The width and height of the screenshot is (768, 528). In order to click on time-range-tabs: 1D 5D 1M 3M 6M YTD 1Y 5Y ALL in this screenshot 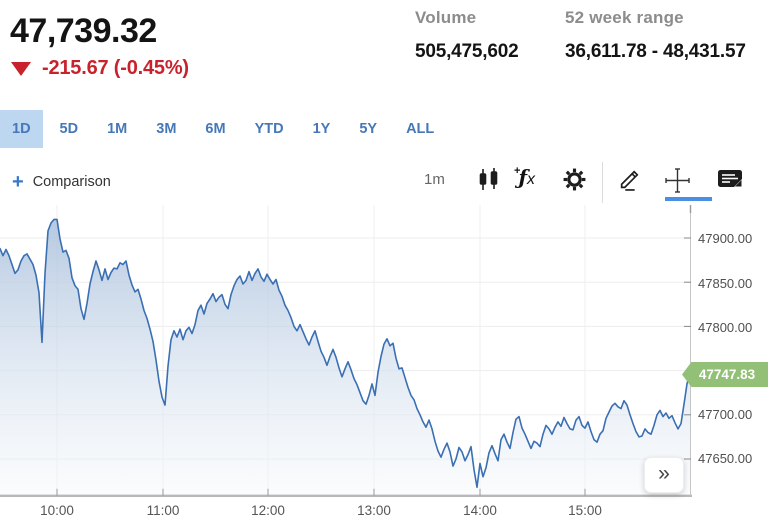, I will do `click(225, 129)`.